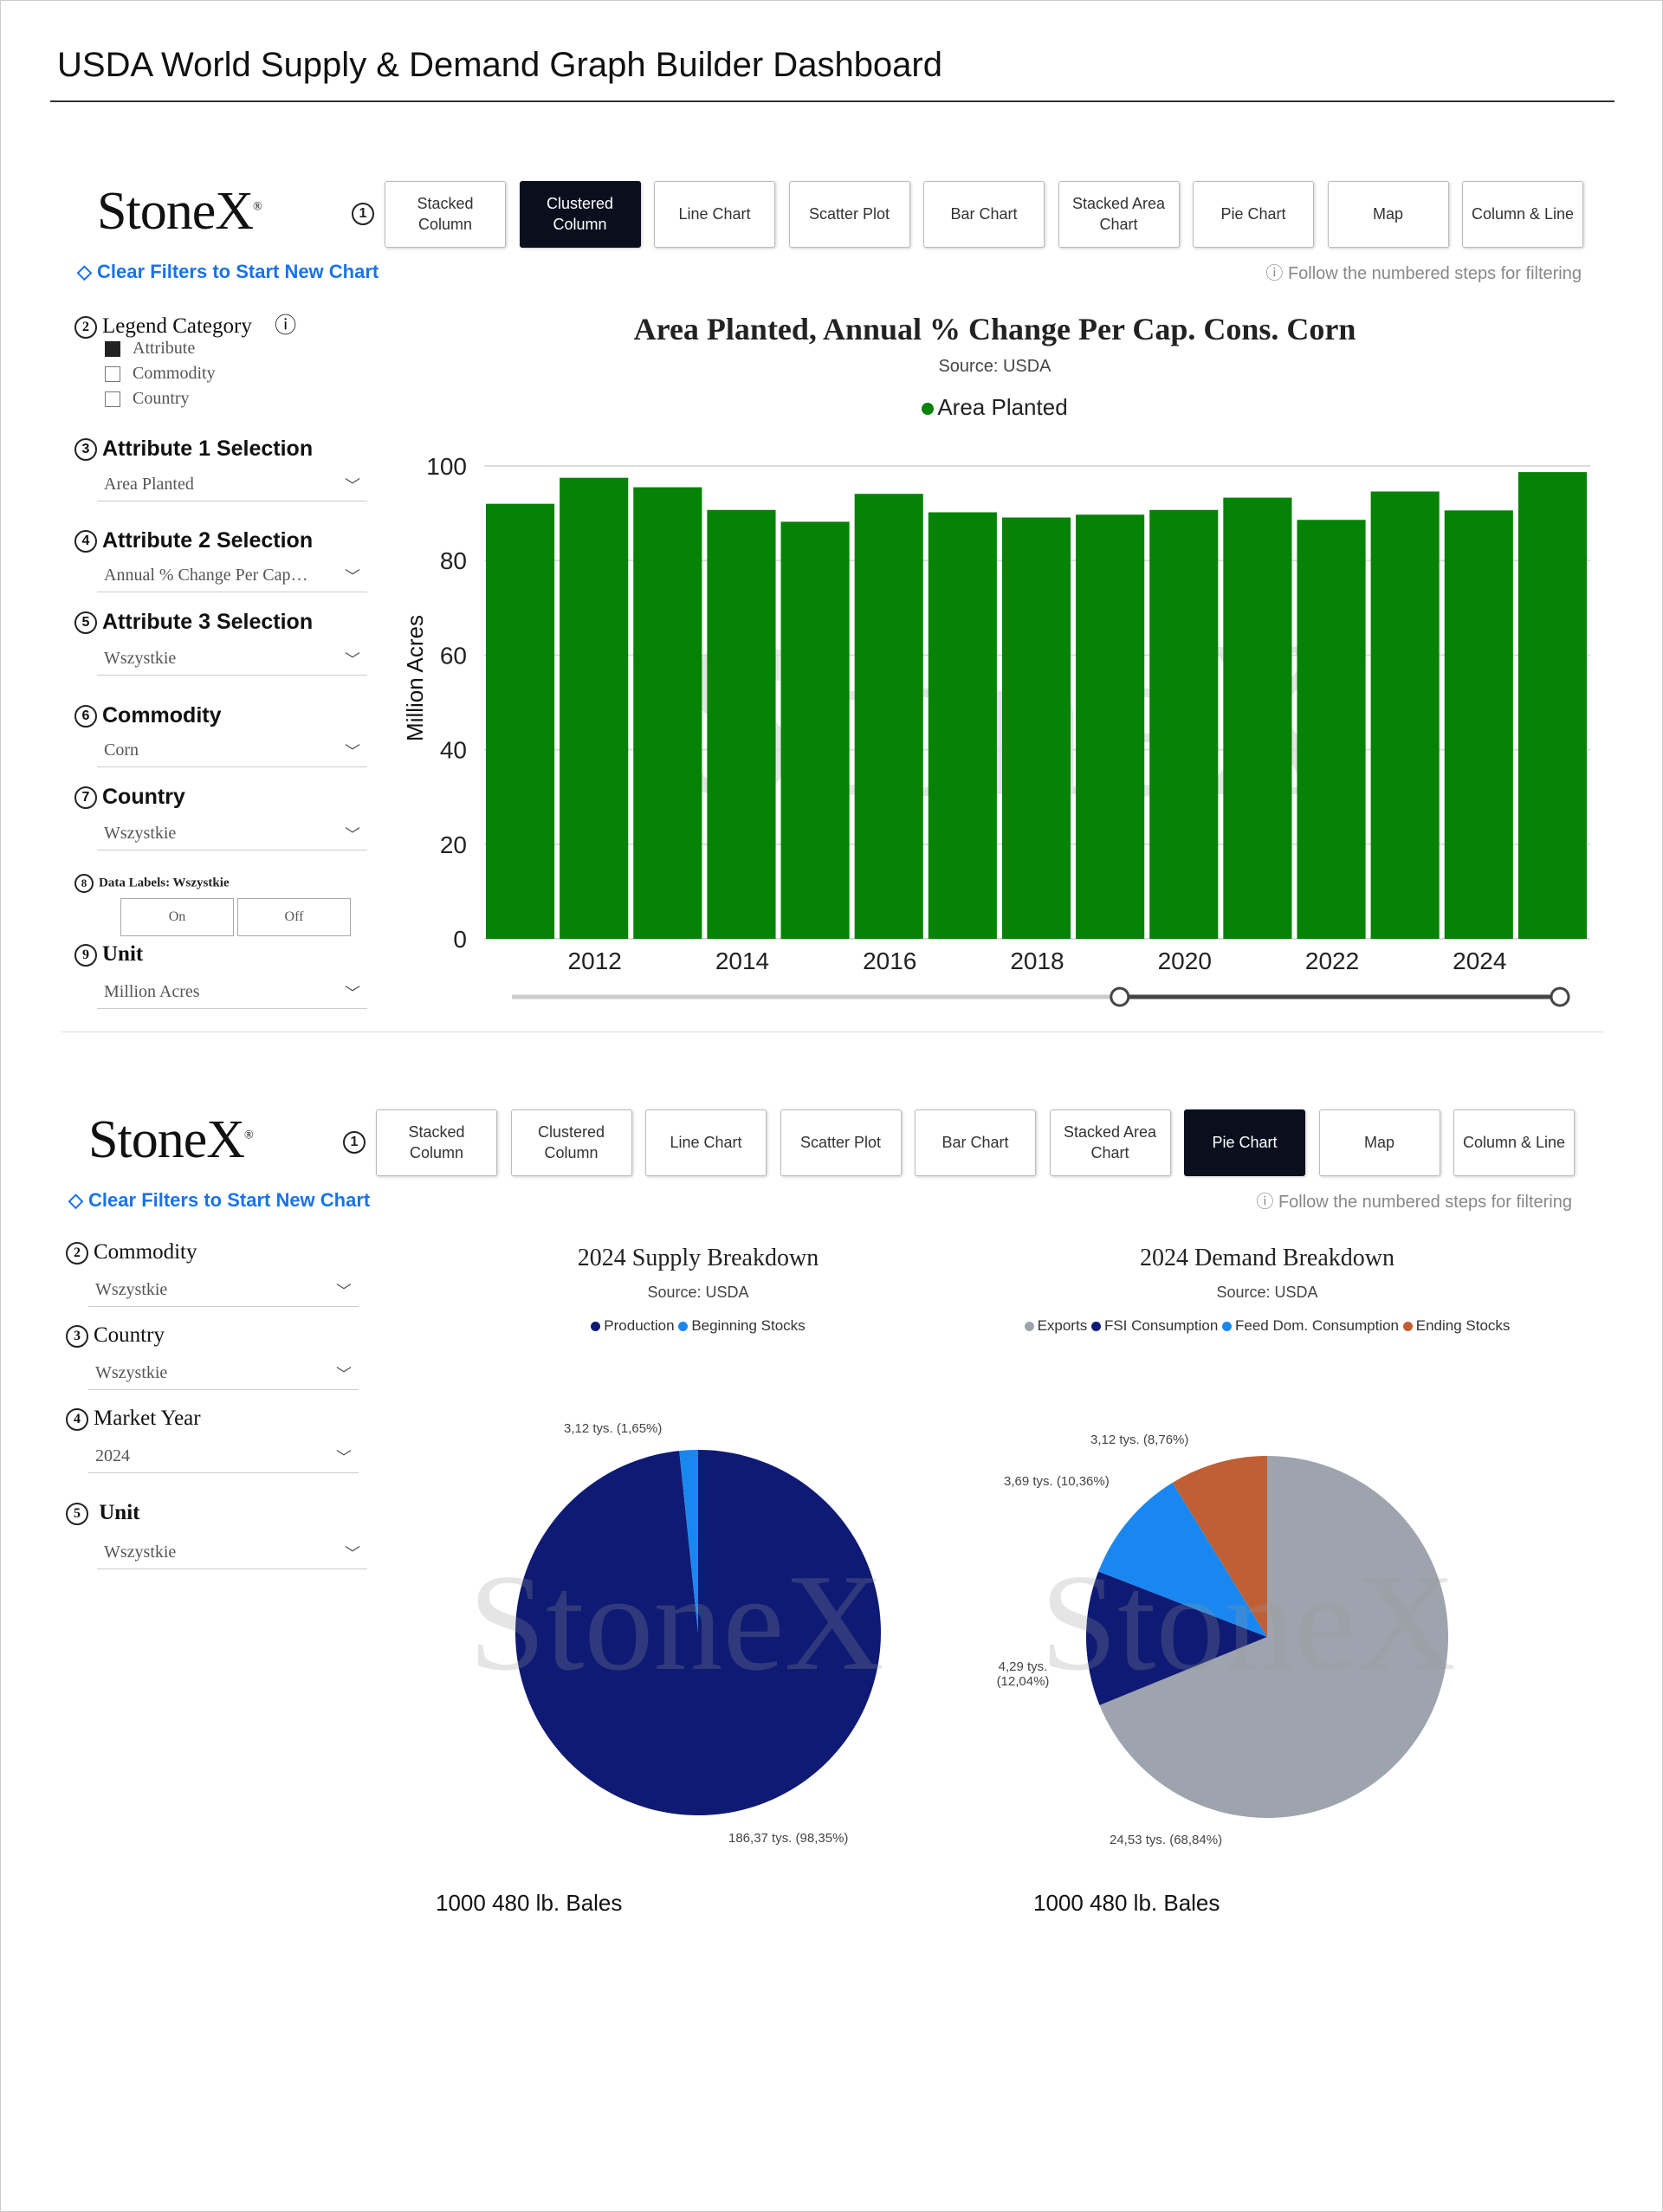  I want to click on info-icon: ⓘ, so click(286, 326).